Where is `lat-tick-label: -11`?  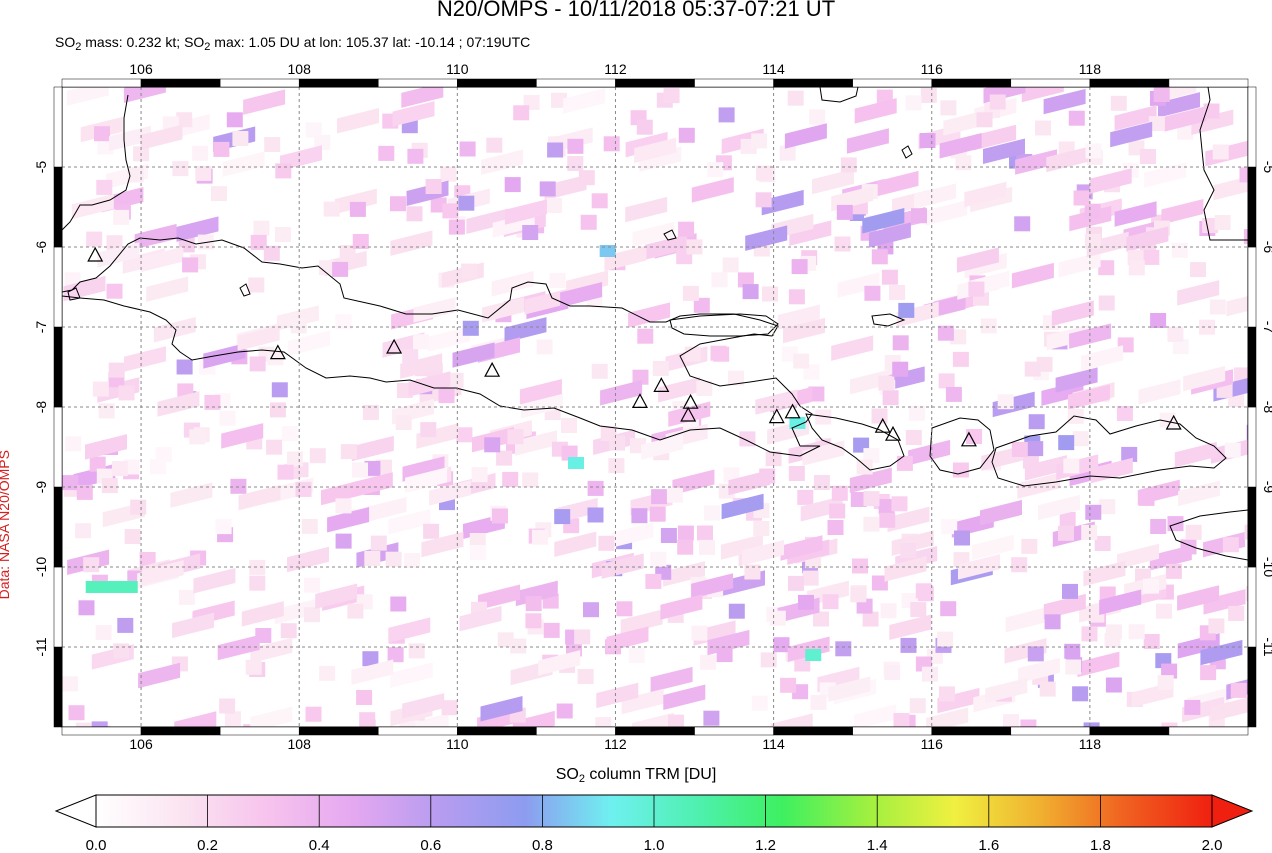 lat-tick-label: -11 is located at coordinates (41, 646).